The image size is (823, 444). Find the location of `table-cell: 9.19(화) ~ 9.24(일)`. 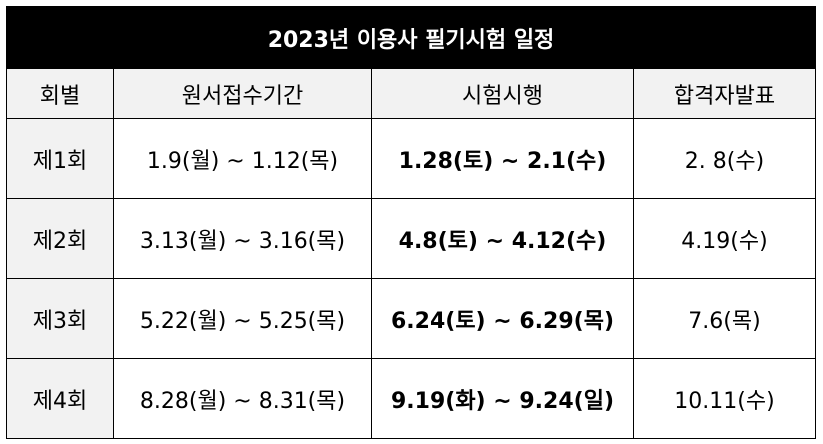

table-cell: 9.19(화) ~ 9.24(일) is located at coordinates (502, 398).